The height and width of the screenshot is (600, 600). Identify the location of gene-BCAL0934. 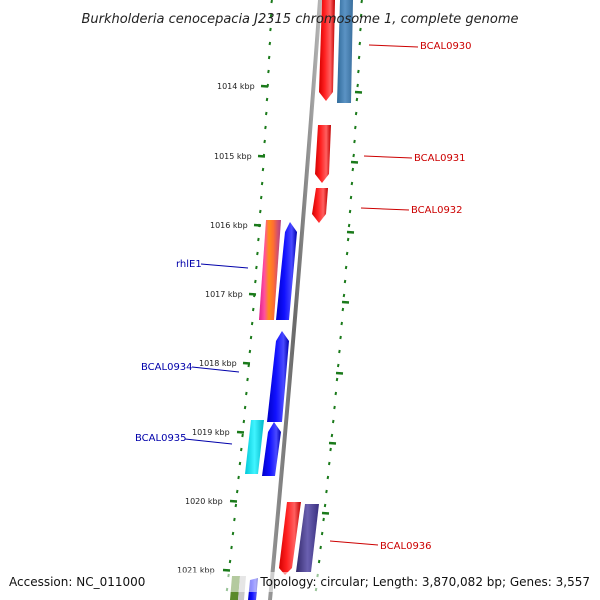
(278, 376).